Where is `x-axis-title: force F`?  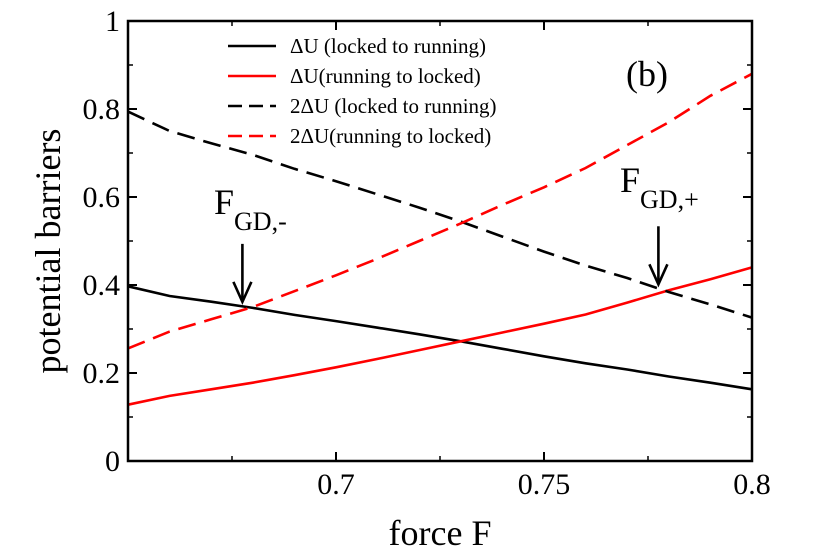
x-axis-title: force F is located at coordinates (440, 533).